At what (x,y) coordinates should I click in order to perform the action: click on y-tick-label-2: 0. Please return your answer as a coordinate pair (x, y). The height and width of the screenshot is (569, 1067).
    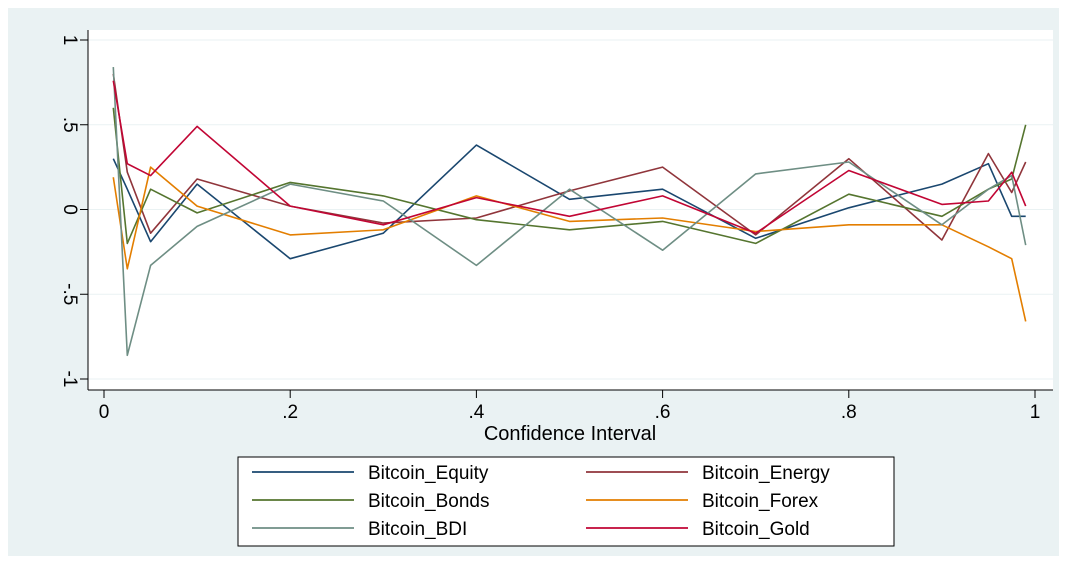
    Looking at the image, I should click on (69, 209).